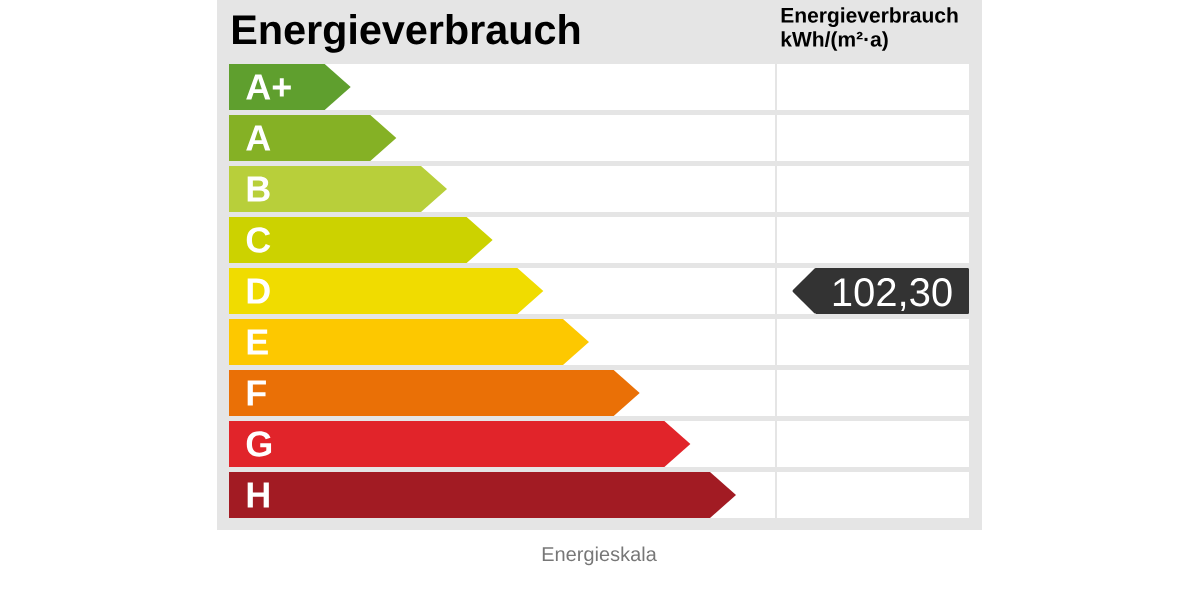 This screenshot has width=1200, height=600. I want to click on y-tick-label: A, so click(258, 138).